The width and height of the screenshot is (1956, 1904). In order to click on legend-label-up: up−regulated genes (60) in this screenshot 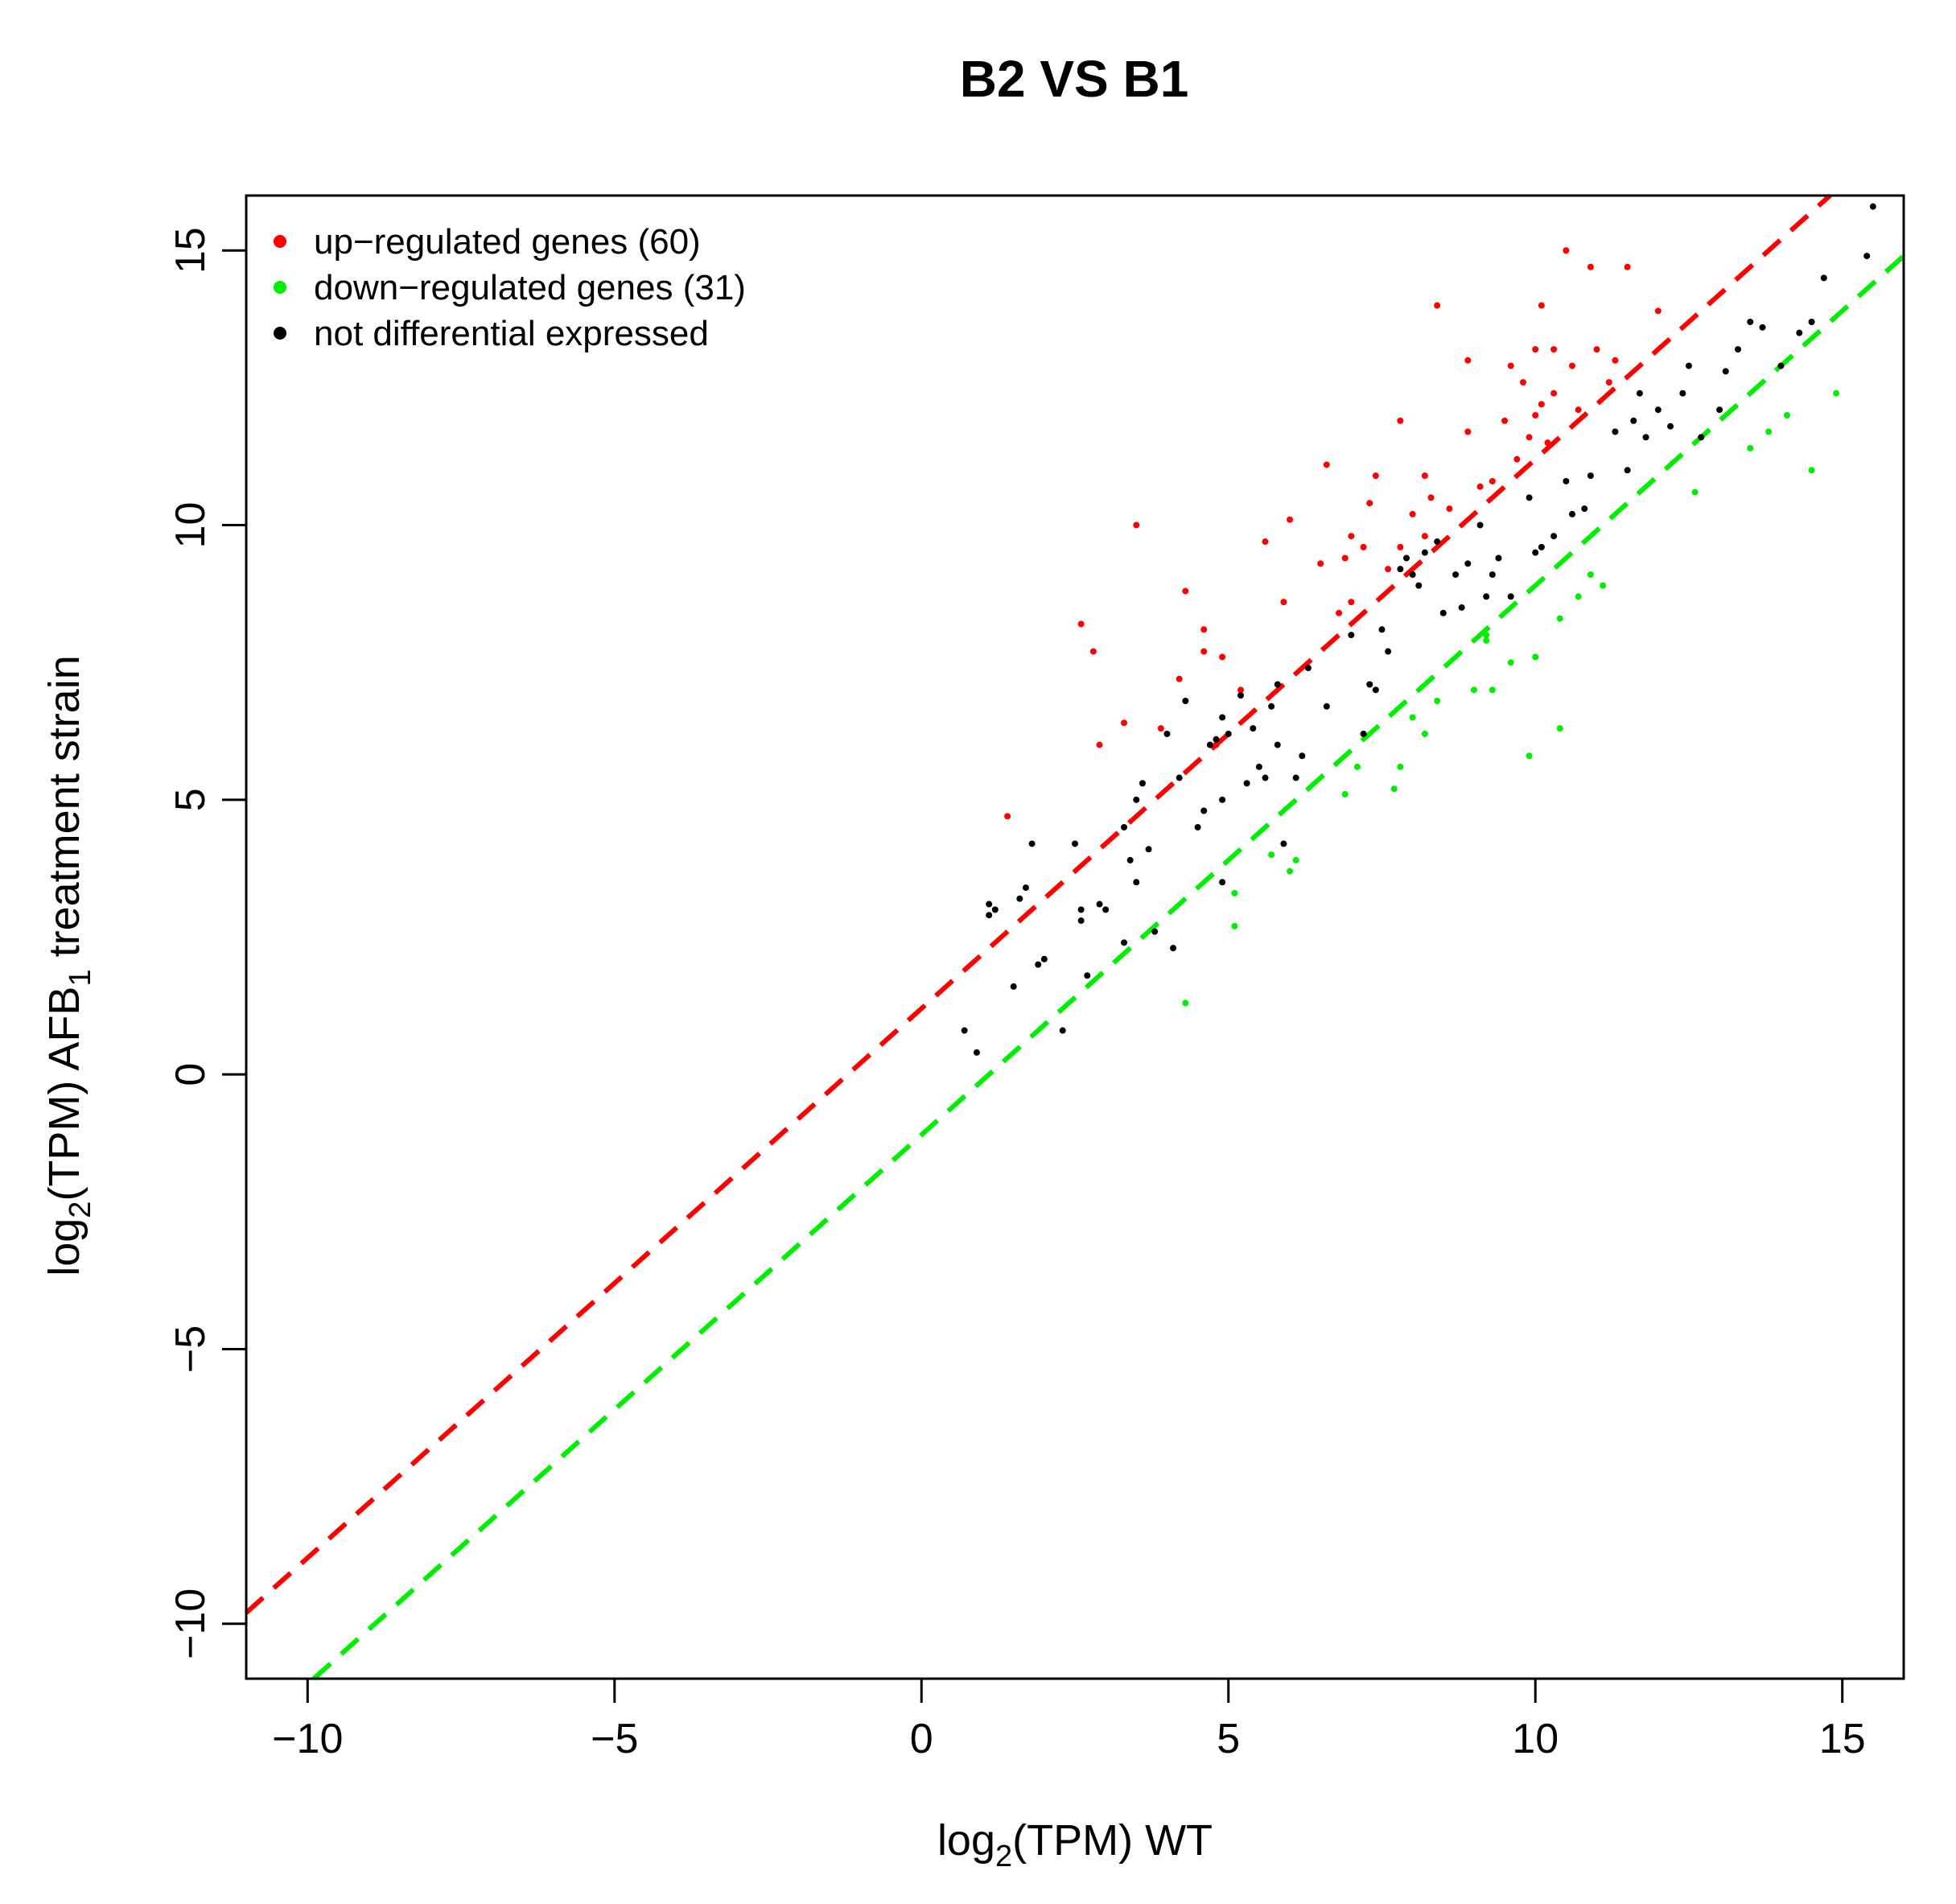, I will do `click(507, 242)`.